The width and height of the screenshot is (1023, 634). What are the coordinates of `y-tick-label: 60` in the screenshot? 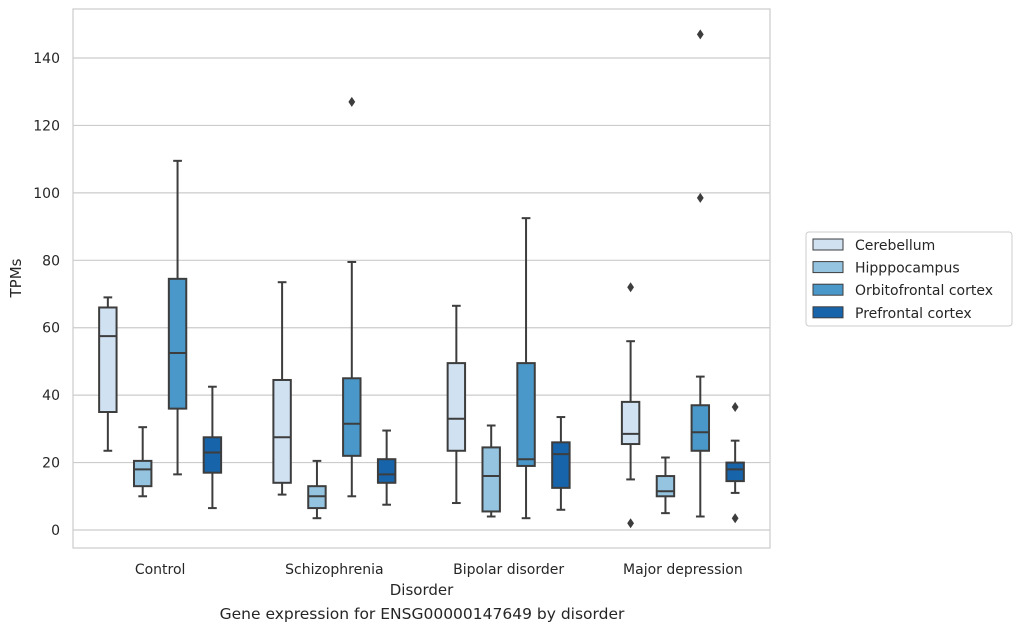 It's located at (51, 329).